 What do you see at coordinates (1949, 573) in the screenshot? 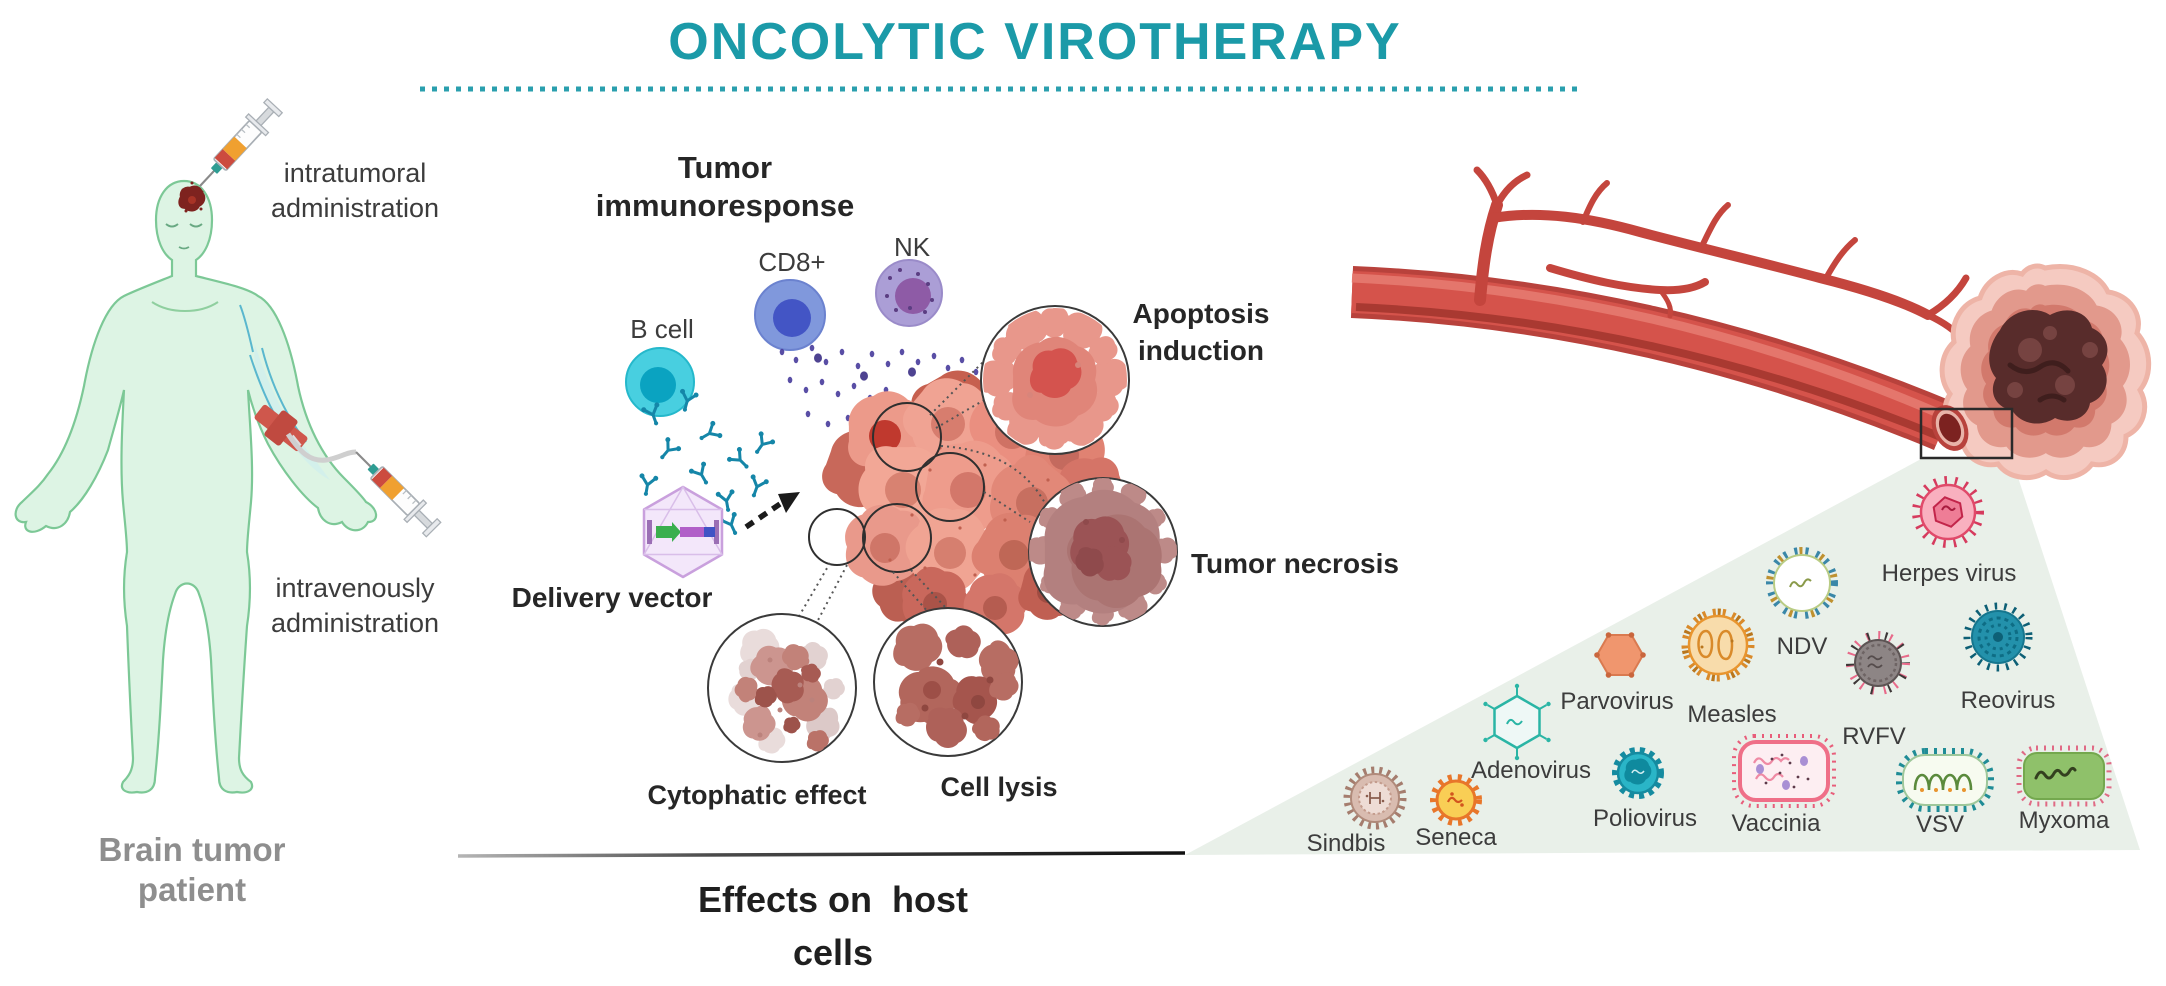
I see `herpes-virus-label: Herpes virus` at bounding box center [1949, 573].